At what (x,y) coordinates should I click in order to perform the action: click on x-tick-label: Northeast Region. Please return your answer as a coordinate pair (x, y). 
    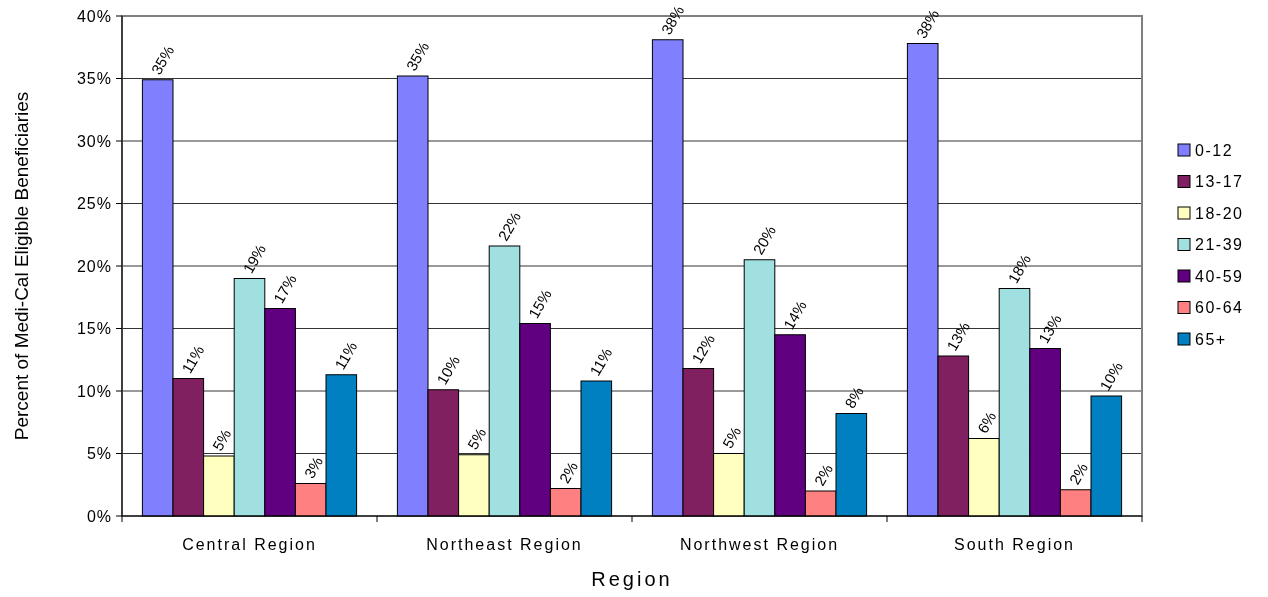
    Looking at the image, I should click on (504, 544).